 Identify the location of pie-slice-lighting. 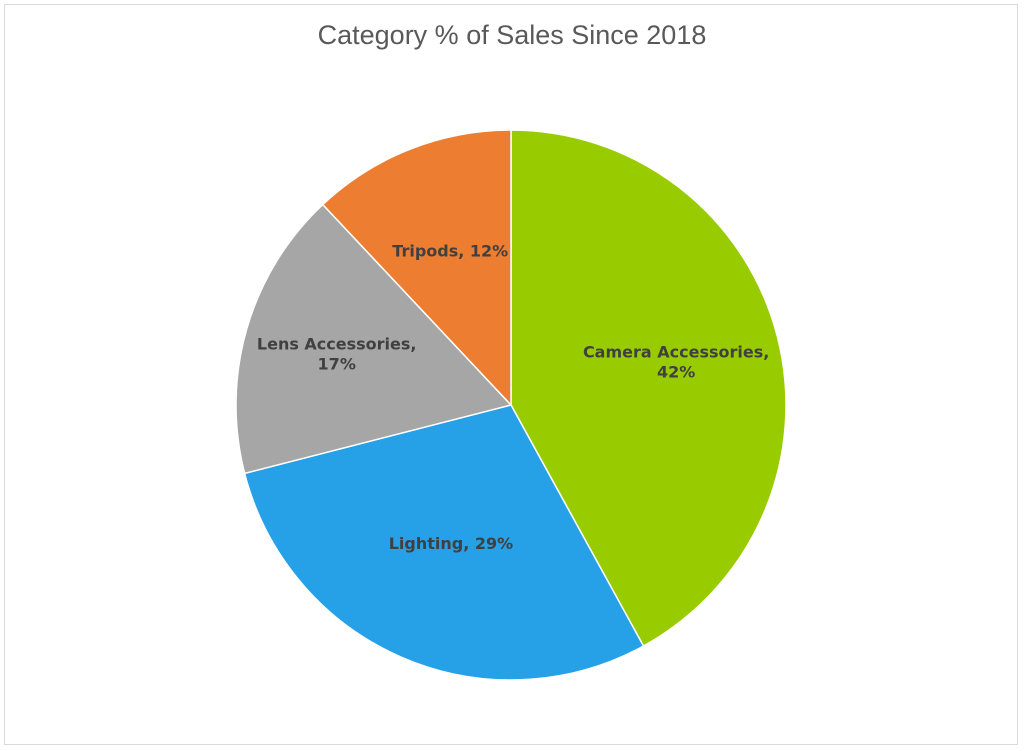
(444, 542).